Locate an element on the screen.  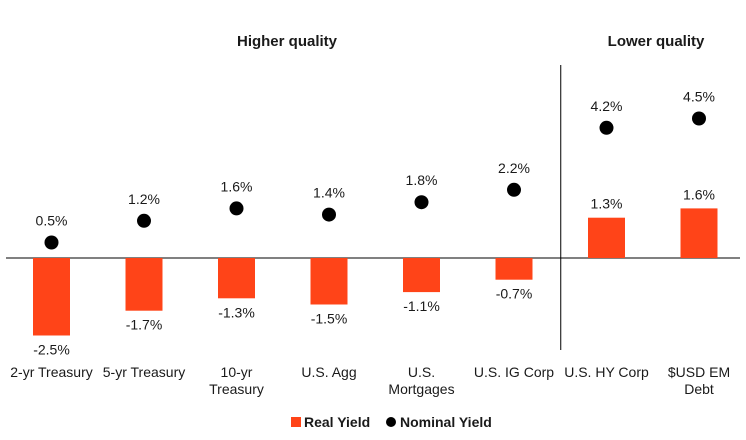
category-label-6: U.S. HY Corp is located at coordinates (606, 372).